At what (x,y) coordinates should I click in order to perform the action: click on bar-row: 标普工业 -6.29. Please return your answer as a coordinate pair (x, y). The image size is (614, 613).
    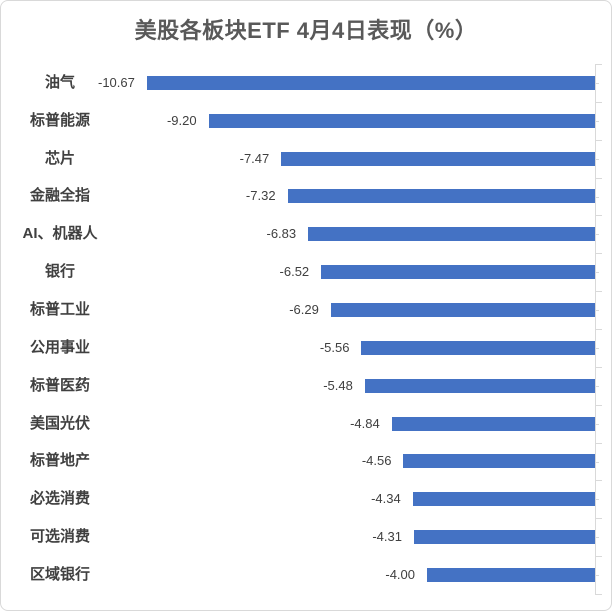
    Looking at the image, I should click on (306, 310).